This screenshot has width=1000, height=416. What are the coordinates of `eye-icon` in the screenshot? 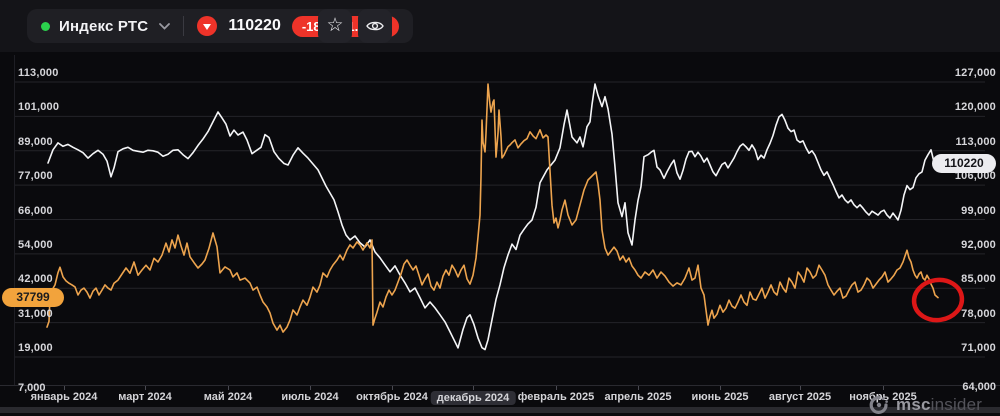 It's located at (375, 26).